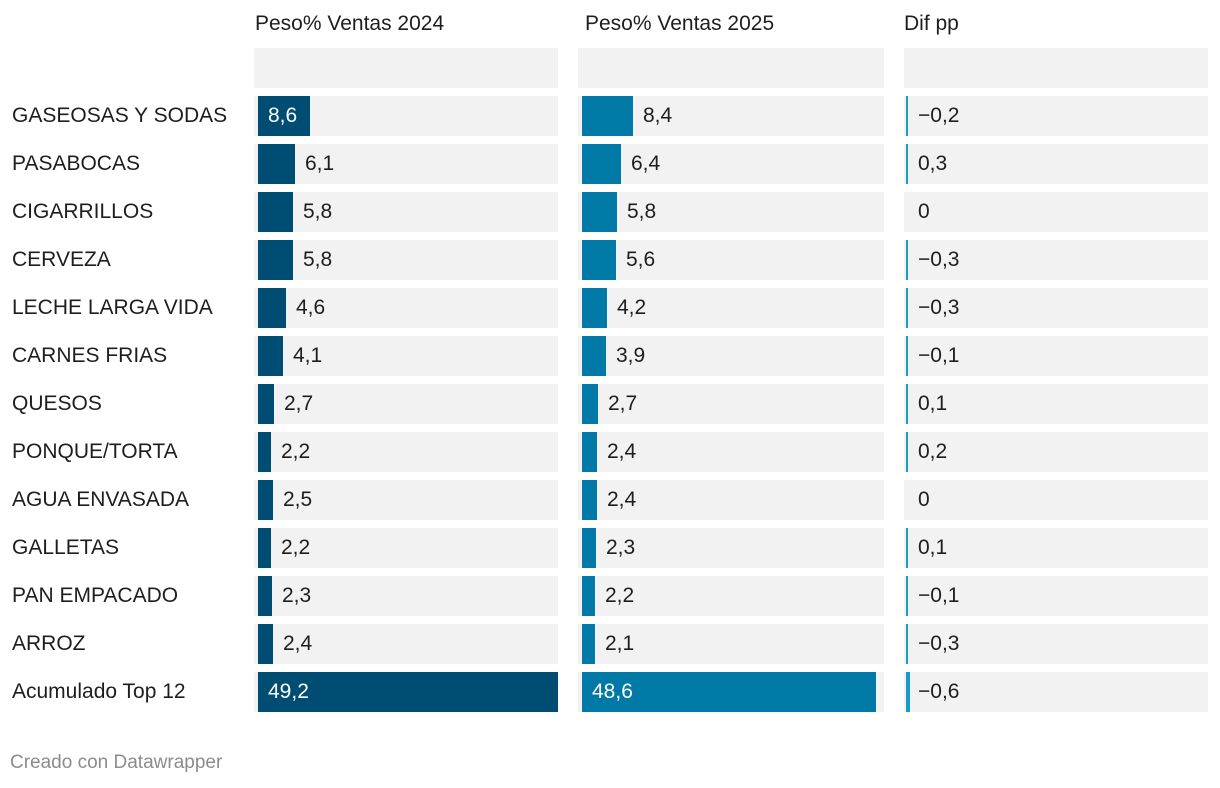 Image resolution: width=1220 pixels, height=788 pixels. I want to click on value-label-2024: 4,6, so click(311, 307).